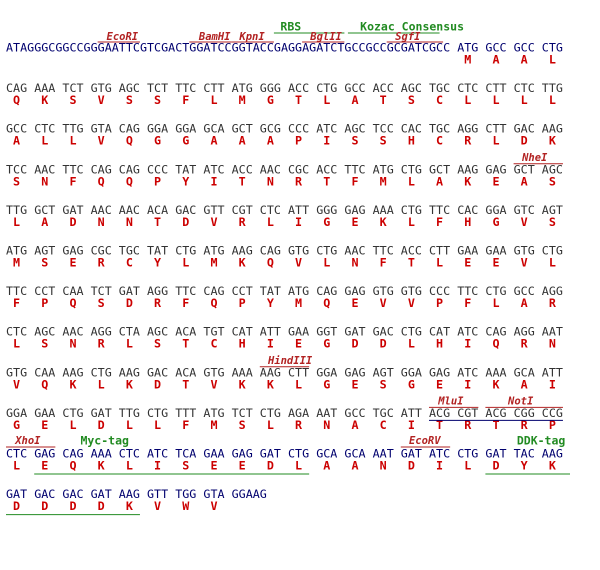 This screenshot has height=570, width=600. Describe the element at coordinates (213, 425) in the screenshot. I see `amino-acid: M` at that location.